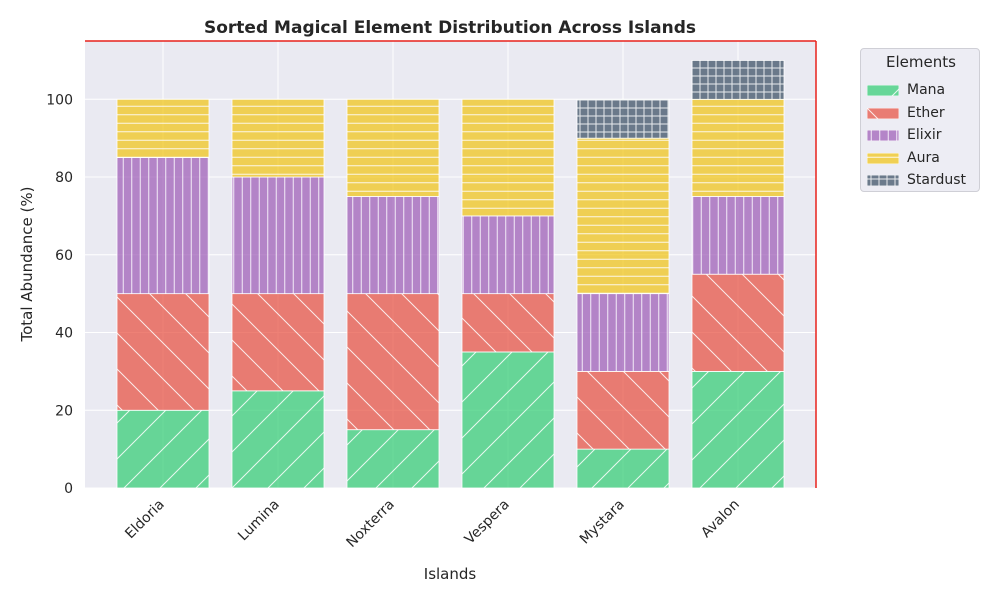 The width and height of the screenshot is (1000, 600). Describe the element at coordinates (278, 138) in the screenshot. I see `bar-aura-lumina` at that location.